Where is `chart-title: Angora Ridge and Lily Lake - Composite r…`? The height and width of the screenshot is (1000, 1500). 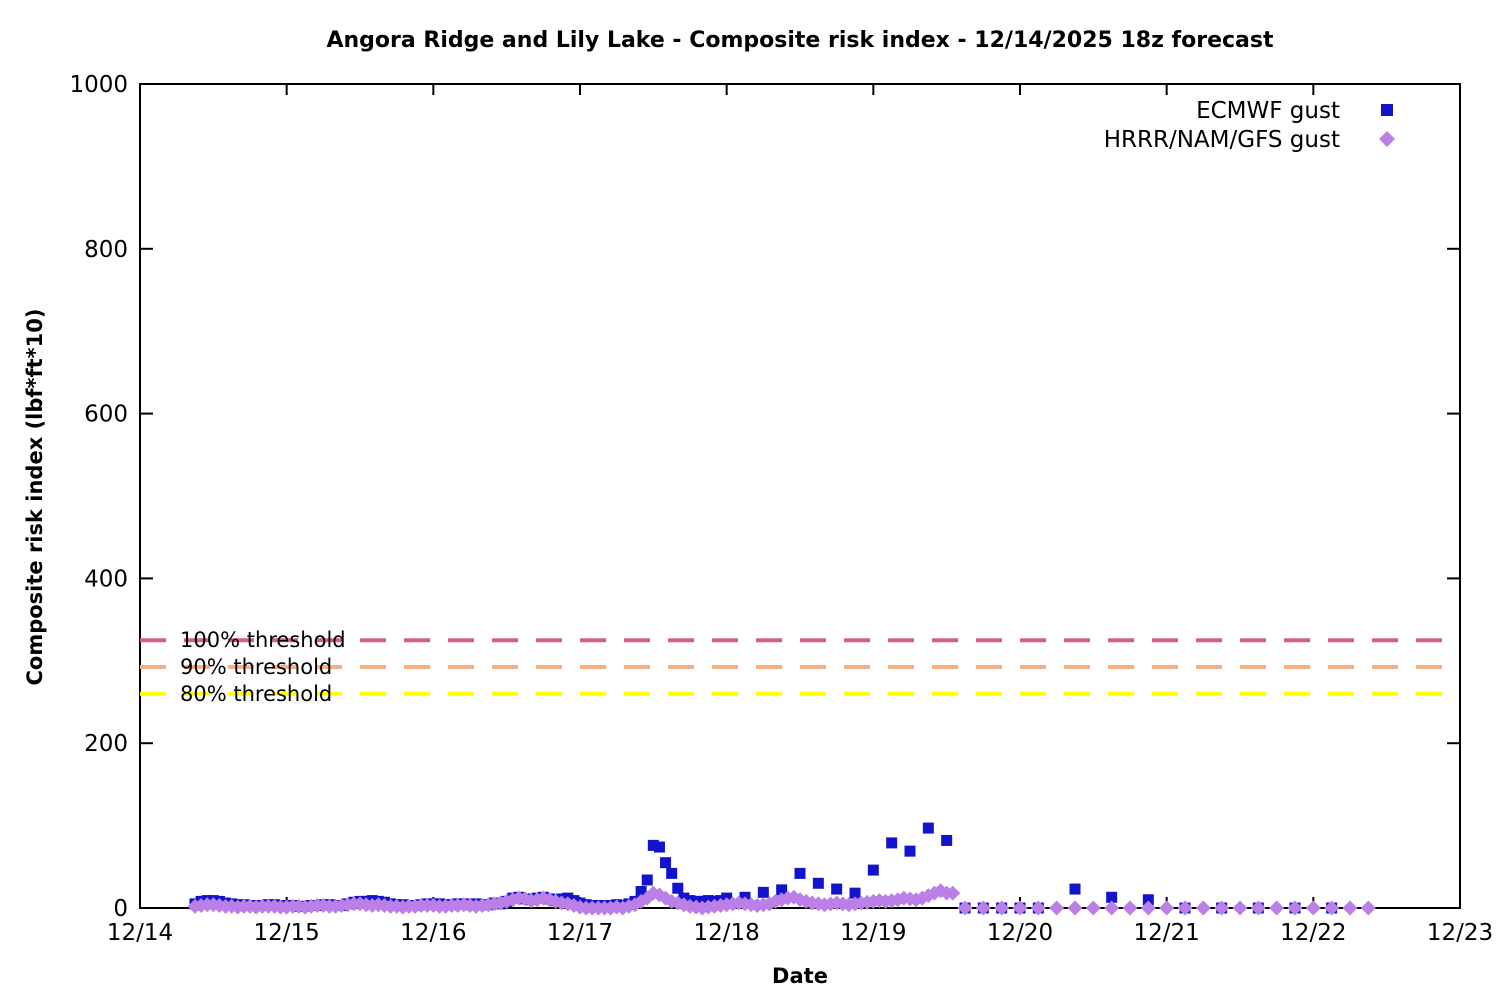
chart-title: Angora Ridge and Lily Lake - Composite r… is located at coordinates (800, 40).